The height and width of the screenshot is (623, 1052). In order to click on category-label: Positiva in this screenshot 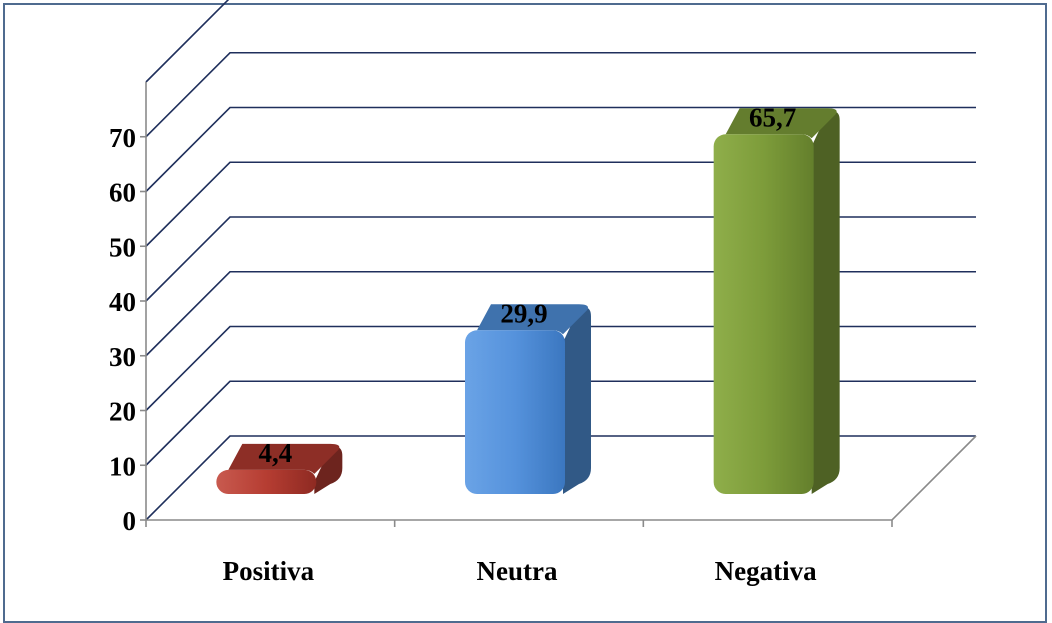, I will do `click(269, 571)`.